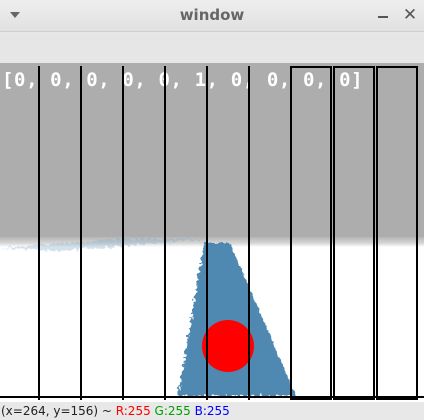  I want to click on status-bar: (x=264, y=156) ~ R:255 G:255 B:255, so click(212, 411).